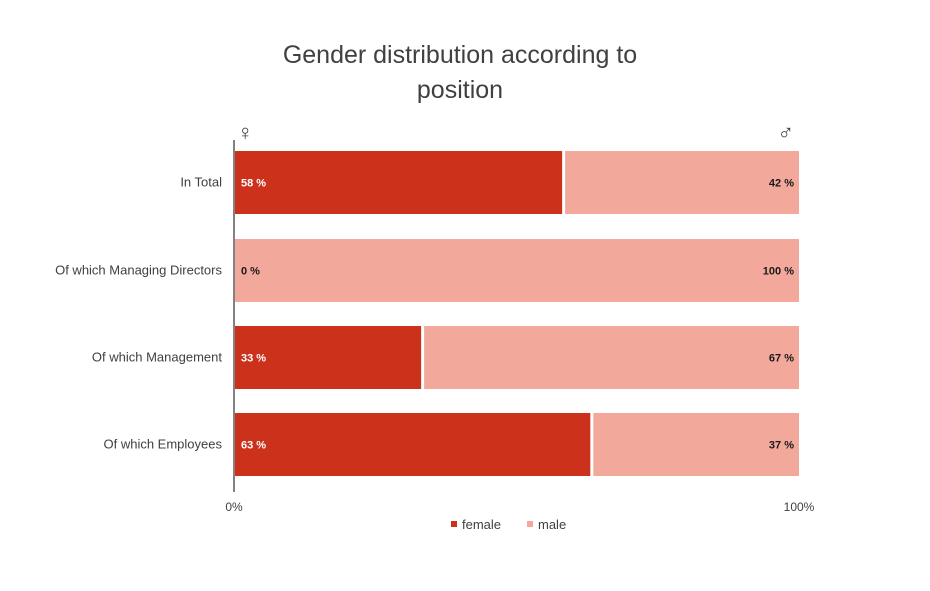 This screenshot has height=591, width=930. Describe the element at coordinates (253, 359) in the screenshot. I see `value-label-female-of-which-management: 33 %` at that location.